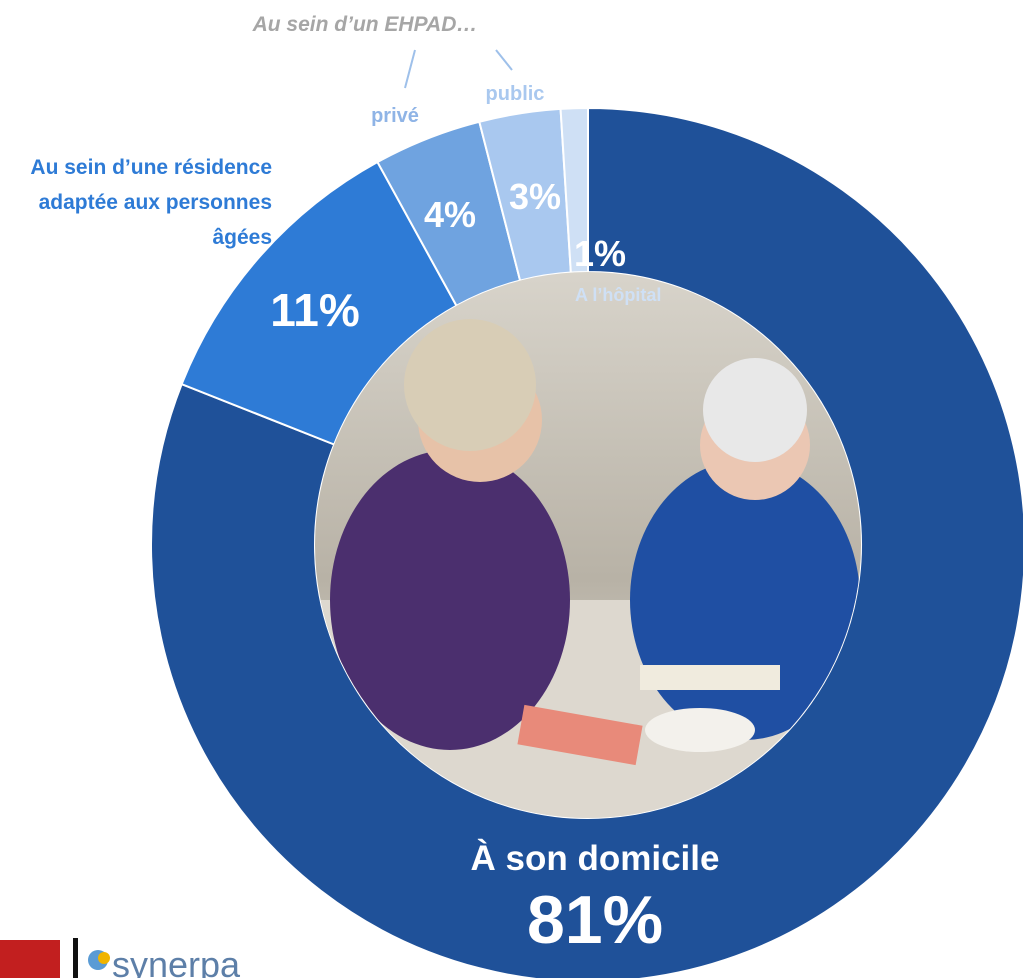  What do you see at coordinates (515, 94) in the screenshot?
I see `category-label: public` at bounding box center [515, 94].